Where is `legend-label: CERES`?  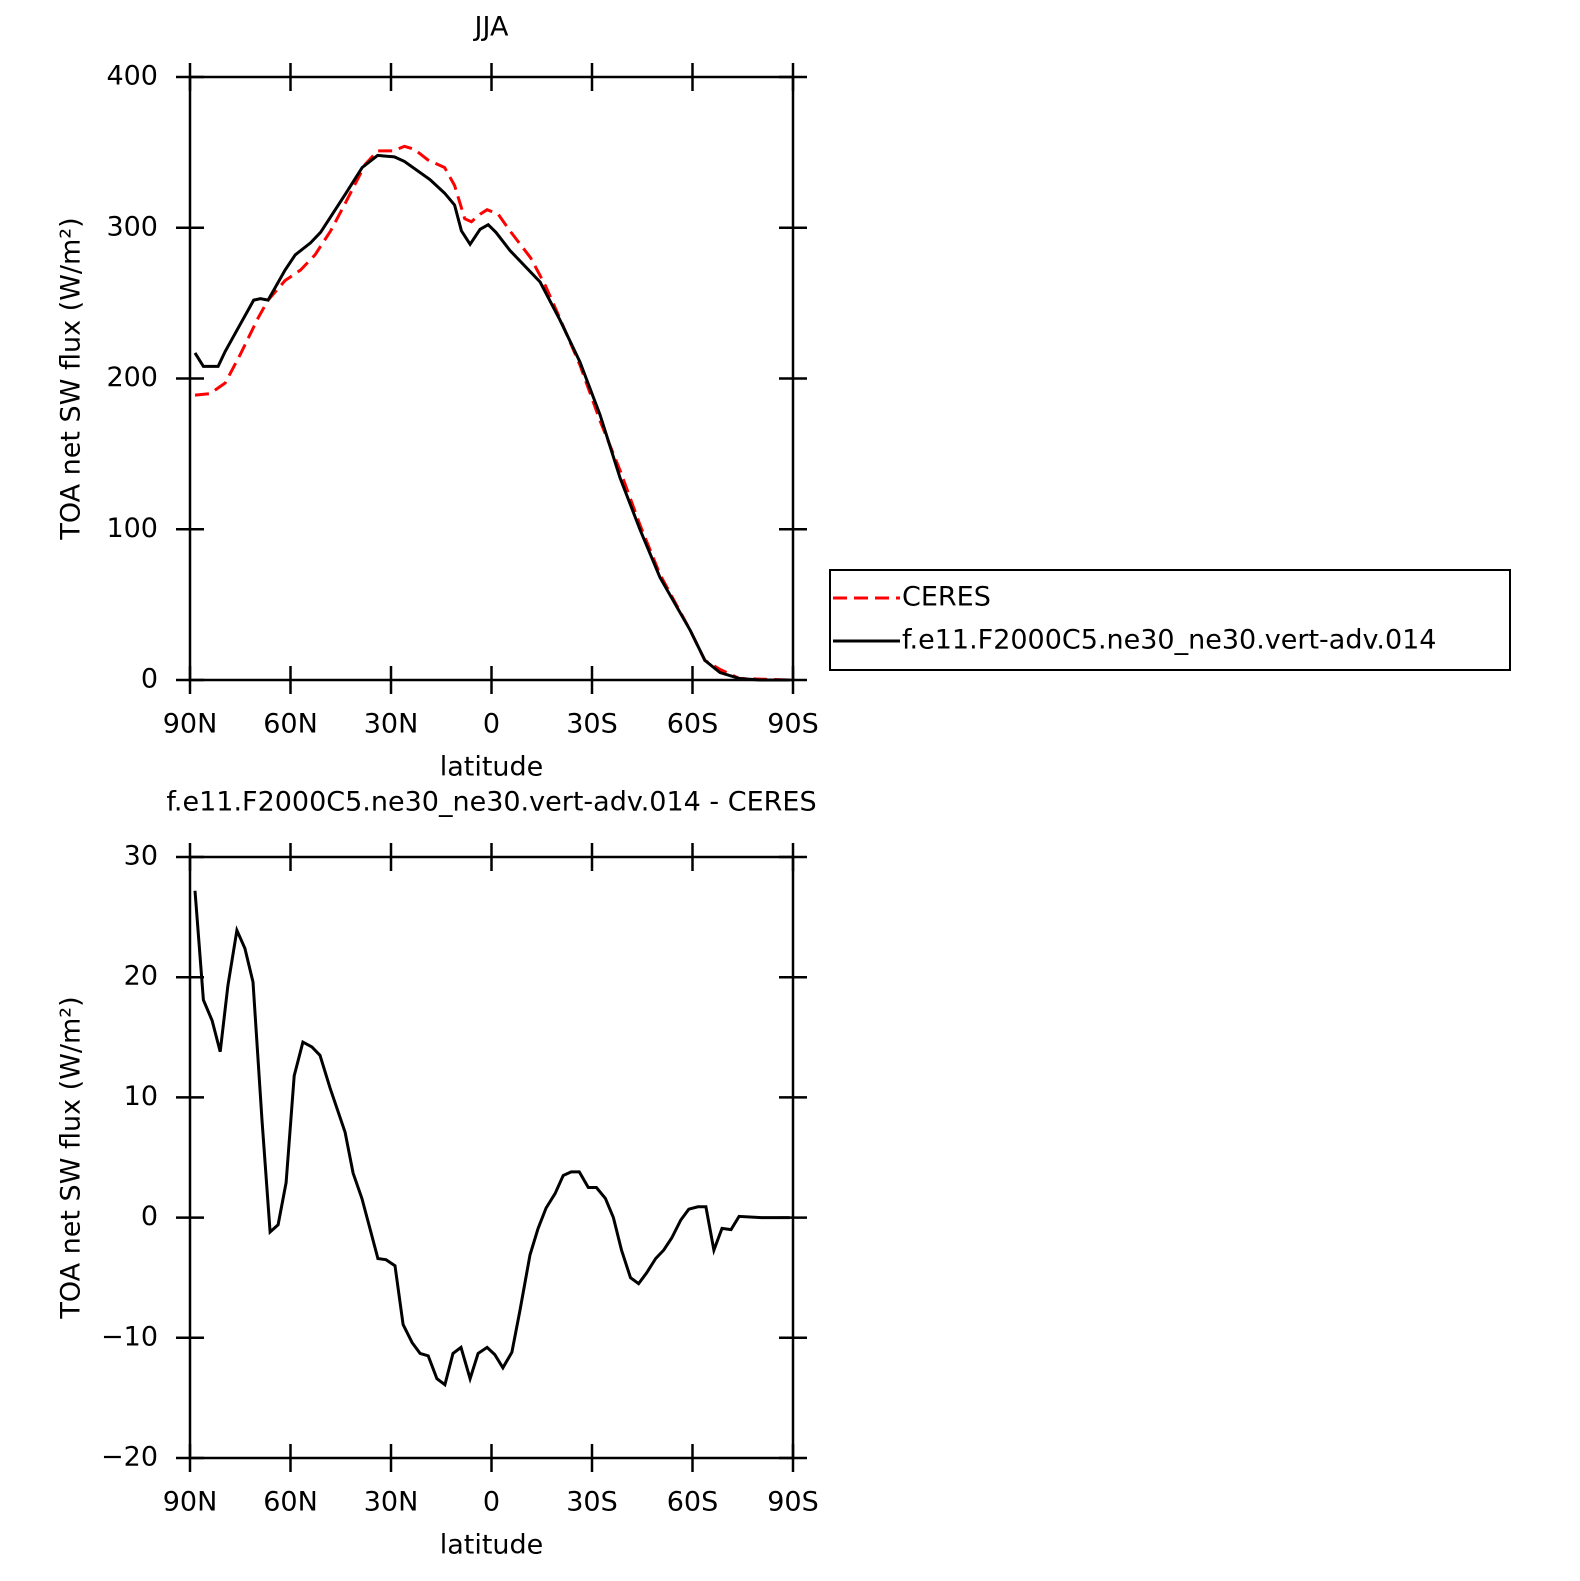
legend-label: CERES is located at coordinates (946, 597).